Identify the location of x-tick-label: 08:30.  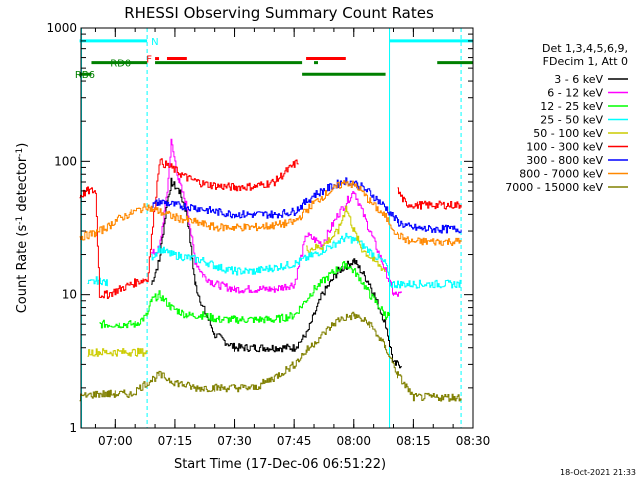
(473, 441).